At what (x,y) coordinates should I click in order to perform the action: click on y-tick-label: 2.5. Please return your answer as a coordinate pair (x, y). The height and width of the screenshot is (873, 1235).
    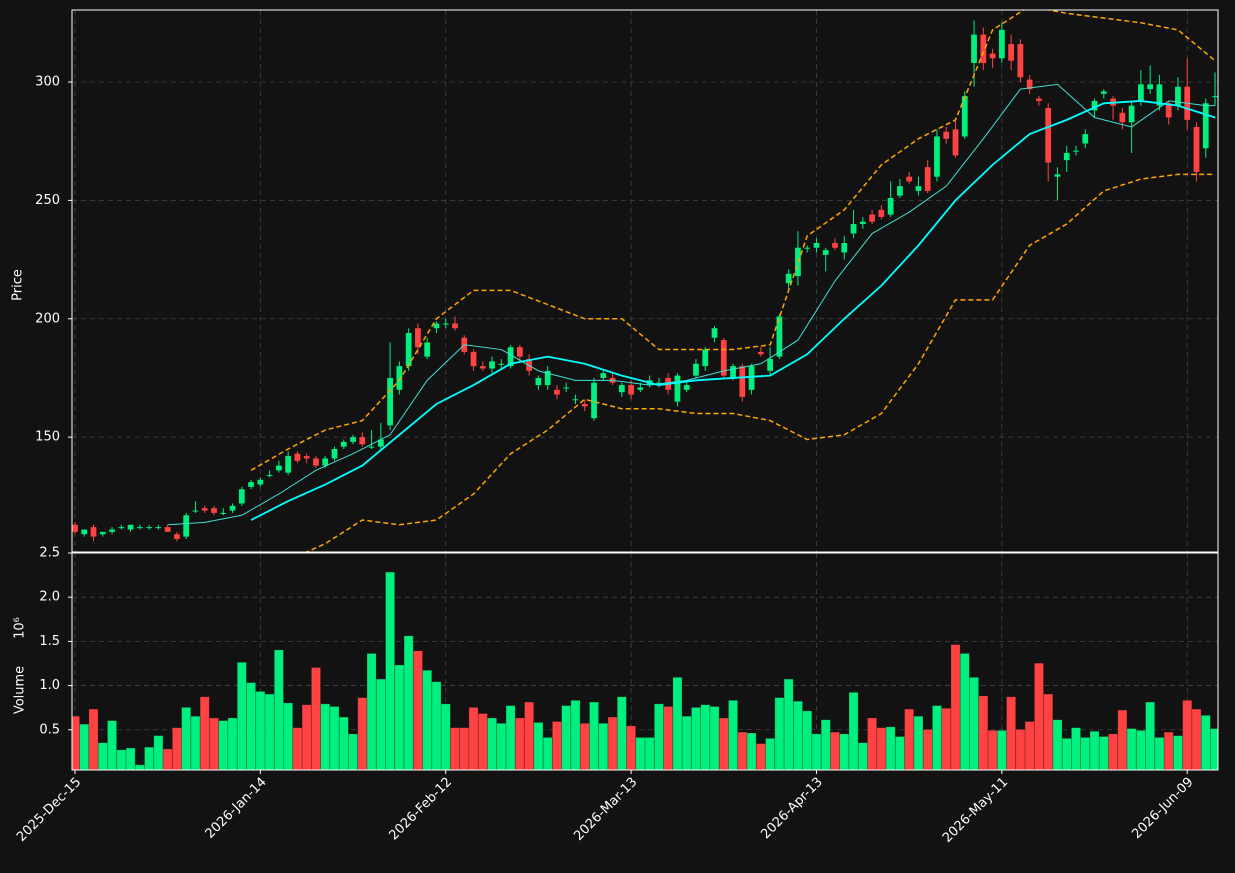
    Looking at the image, I should click on (49, 553).